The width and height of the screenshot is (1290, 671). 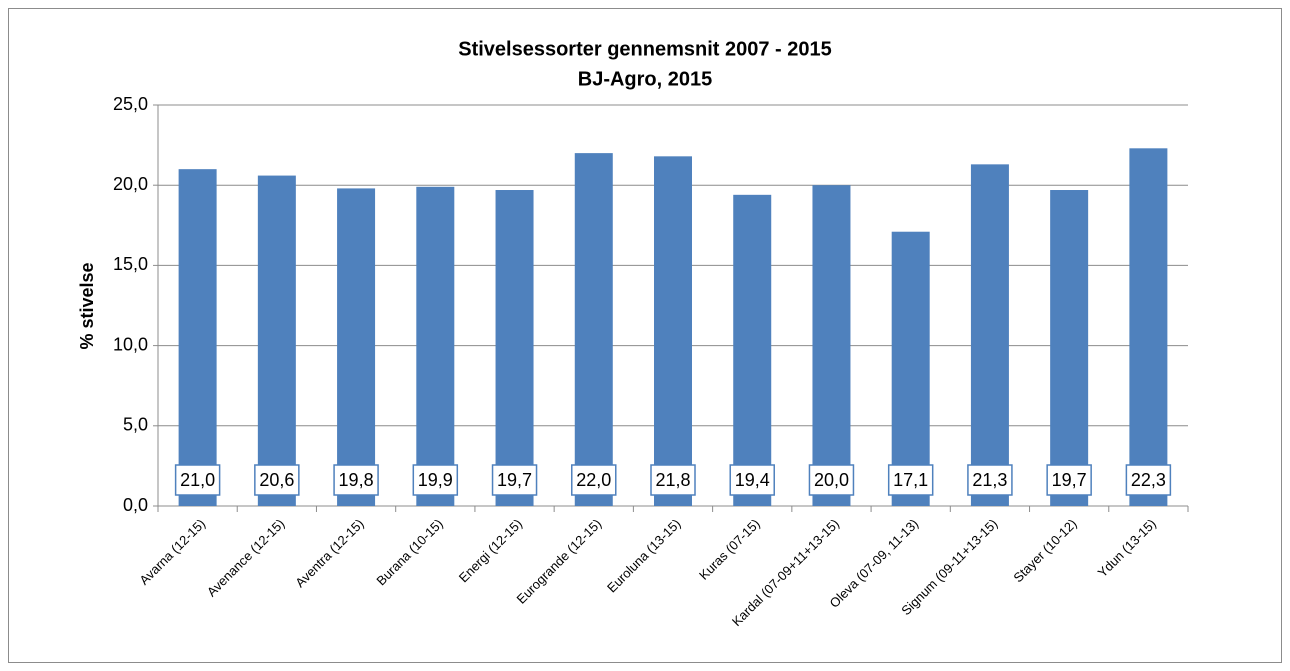 I want to click on value-label: 21,8, so click(x=672, y=480).